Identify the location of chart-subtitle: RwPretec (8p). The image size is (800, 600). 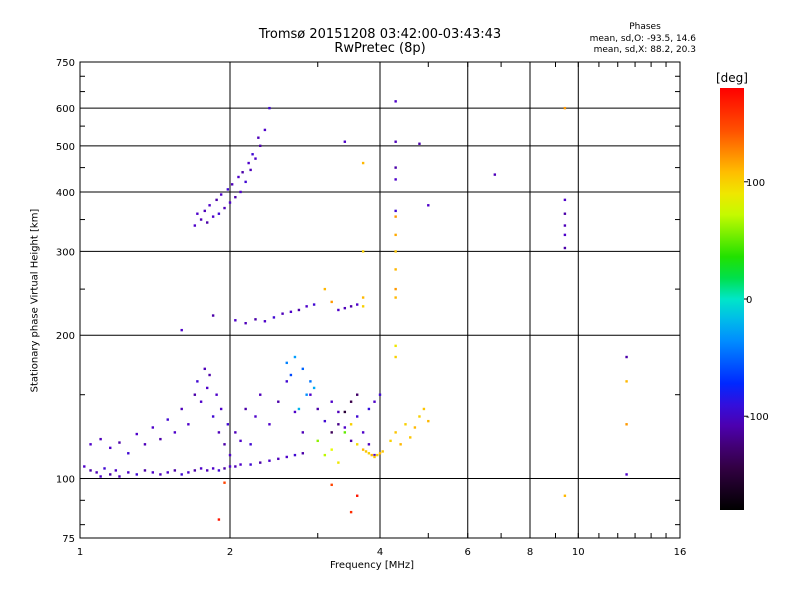
(380, 48).